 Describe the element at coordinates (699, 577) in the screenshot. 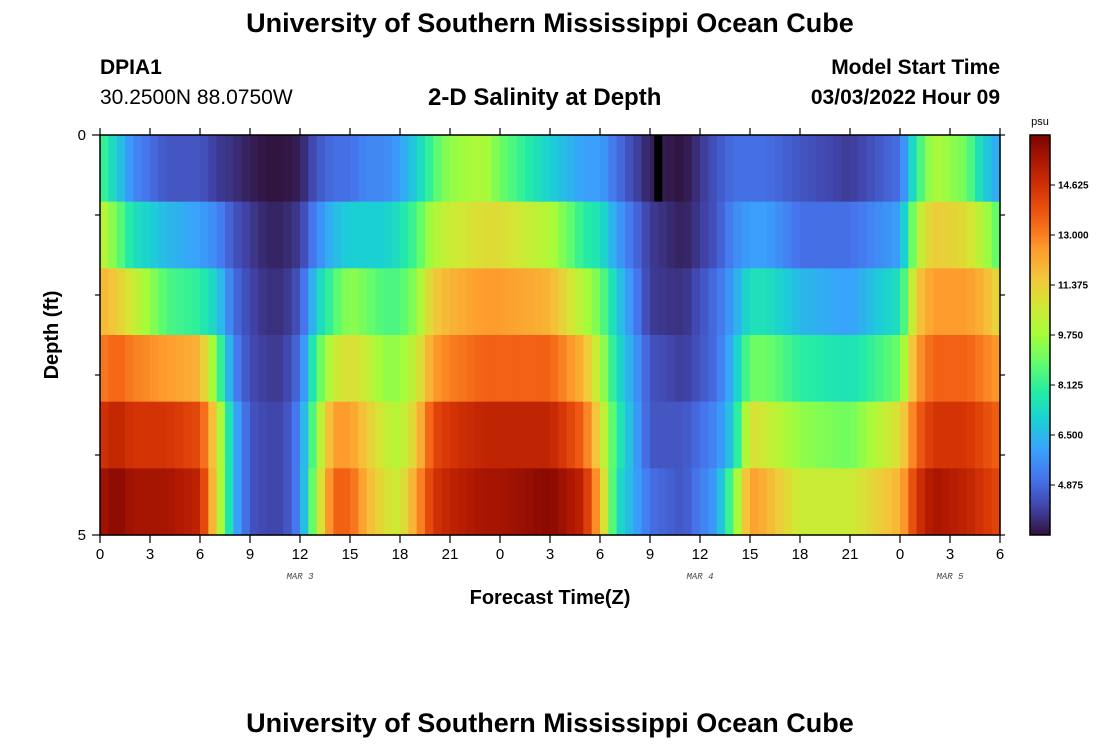

I see `date-label: MAR 4` at that location.